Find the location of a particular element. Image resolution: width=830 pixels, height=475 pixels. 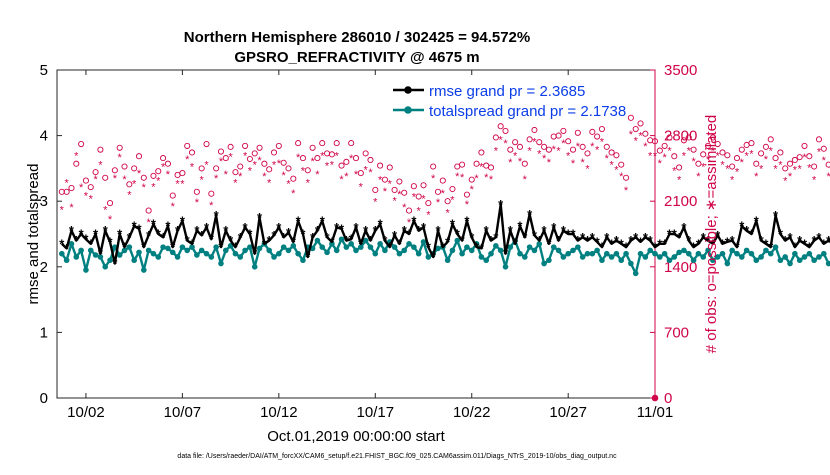

y-left-tick-label: 3 is located at coordinates (44, 201).